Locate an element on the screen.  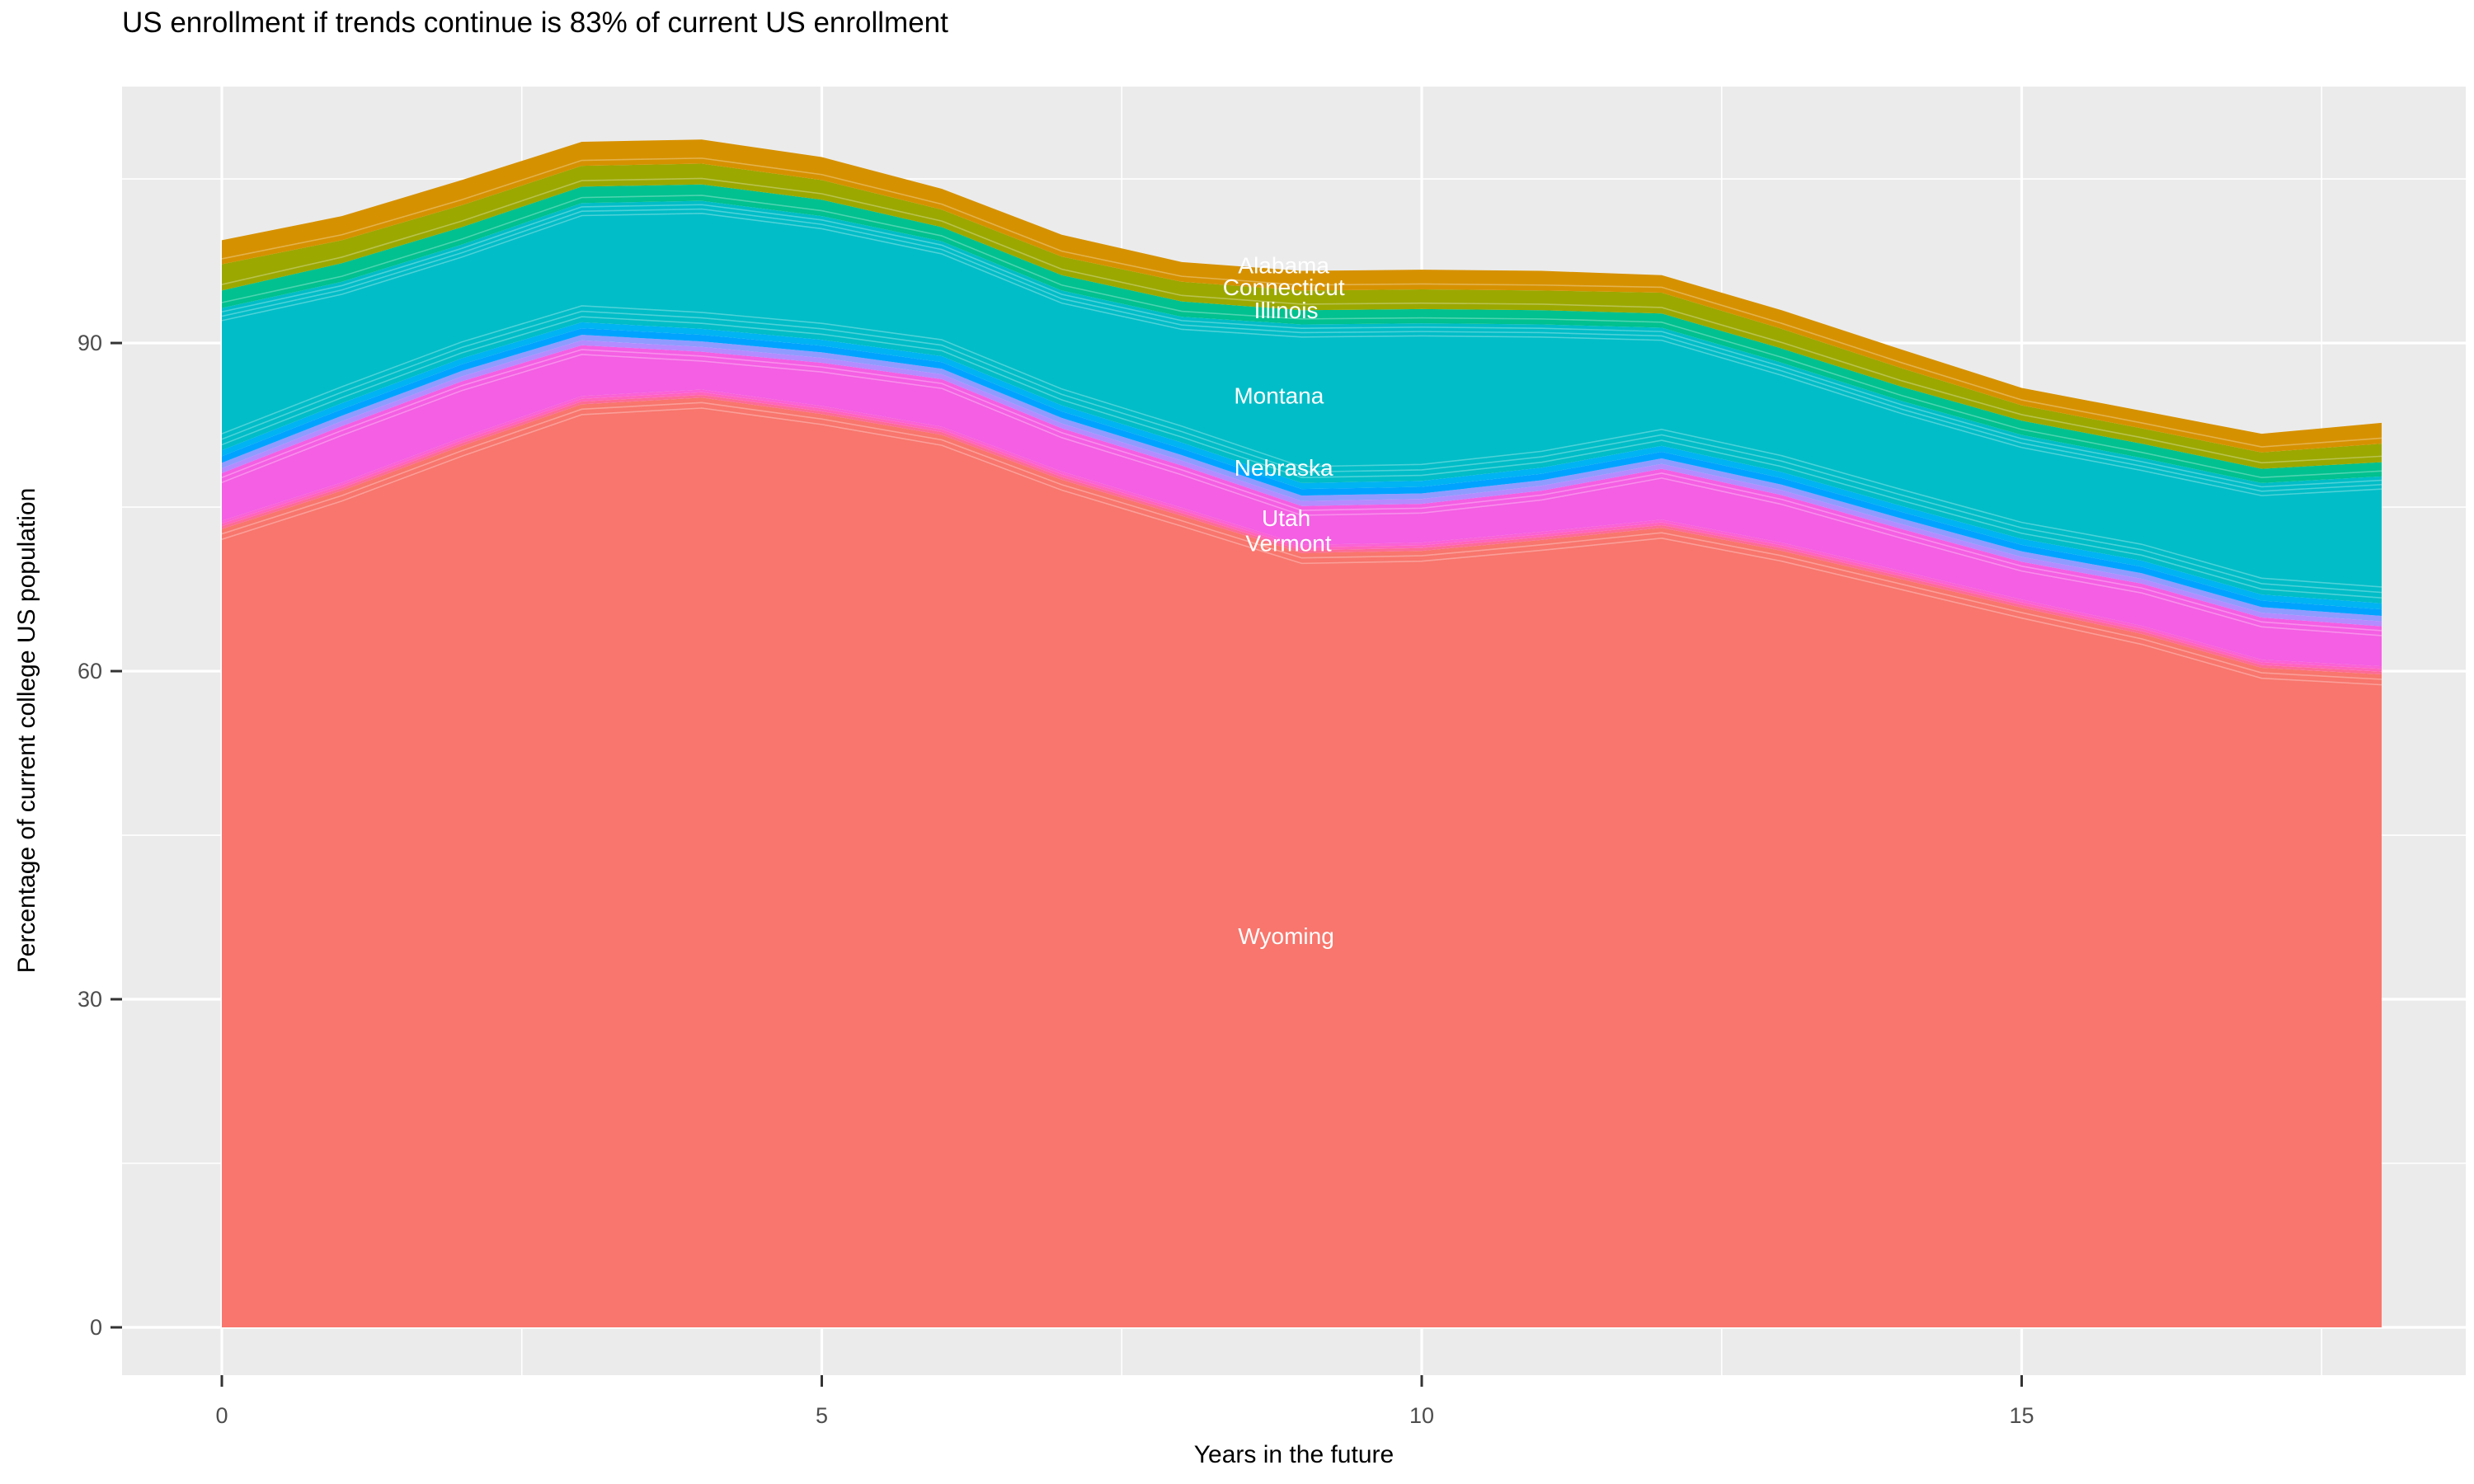
y-tick-label: 90 is located at coordinates (90, 343).